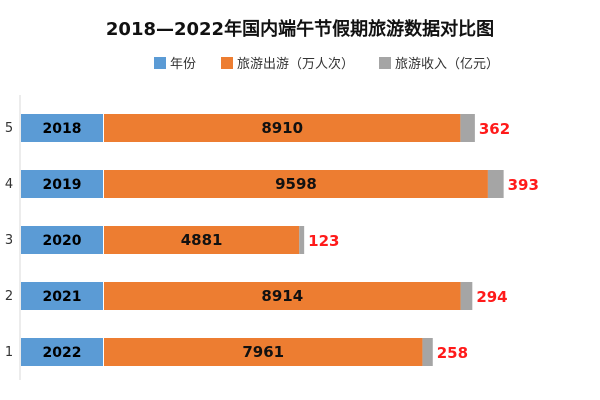  I want to click on legend-label-0: 年份, so click(183, 64).